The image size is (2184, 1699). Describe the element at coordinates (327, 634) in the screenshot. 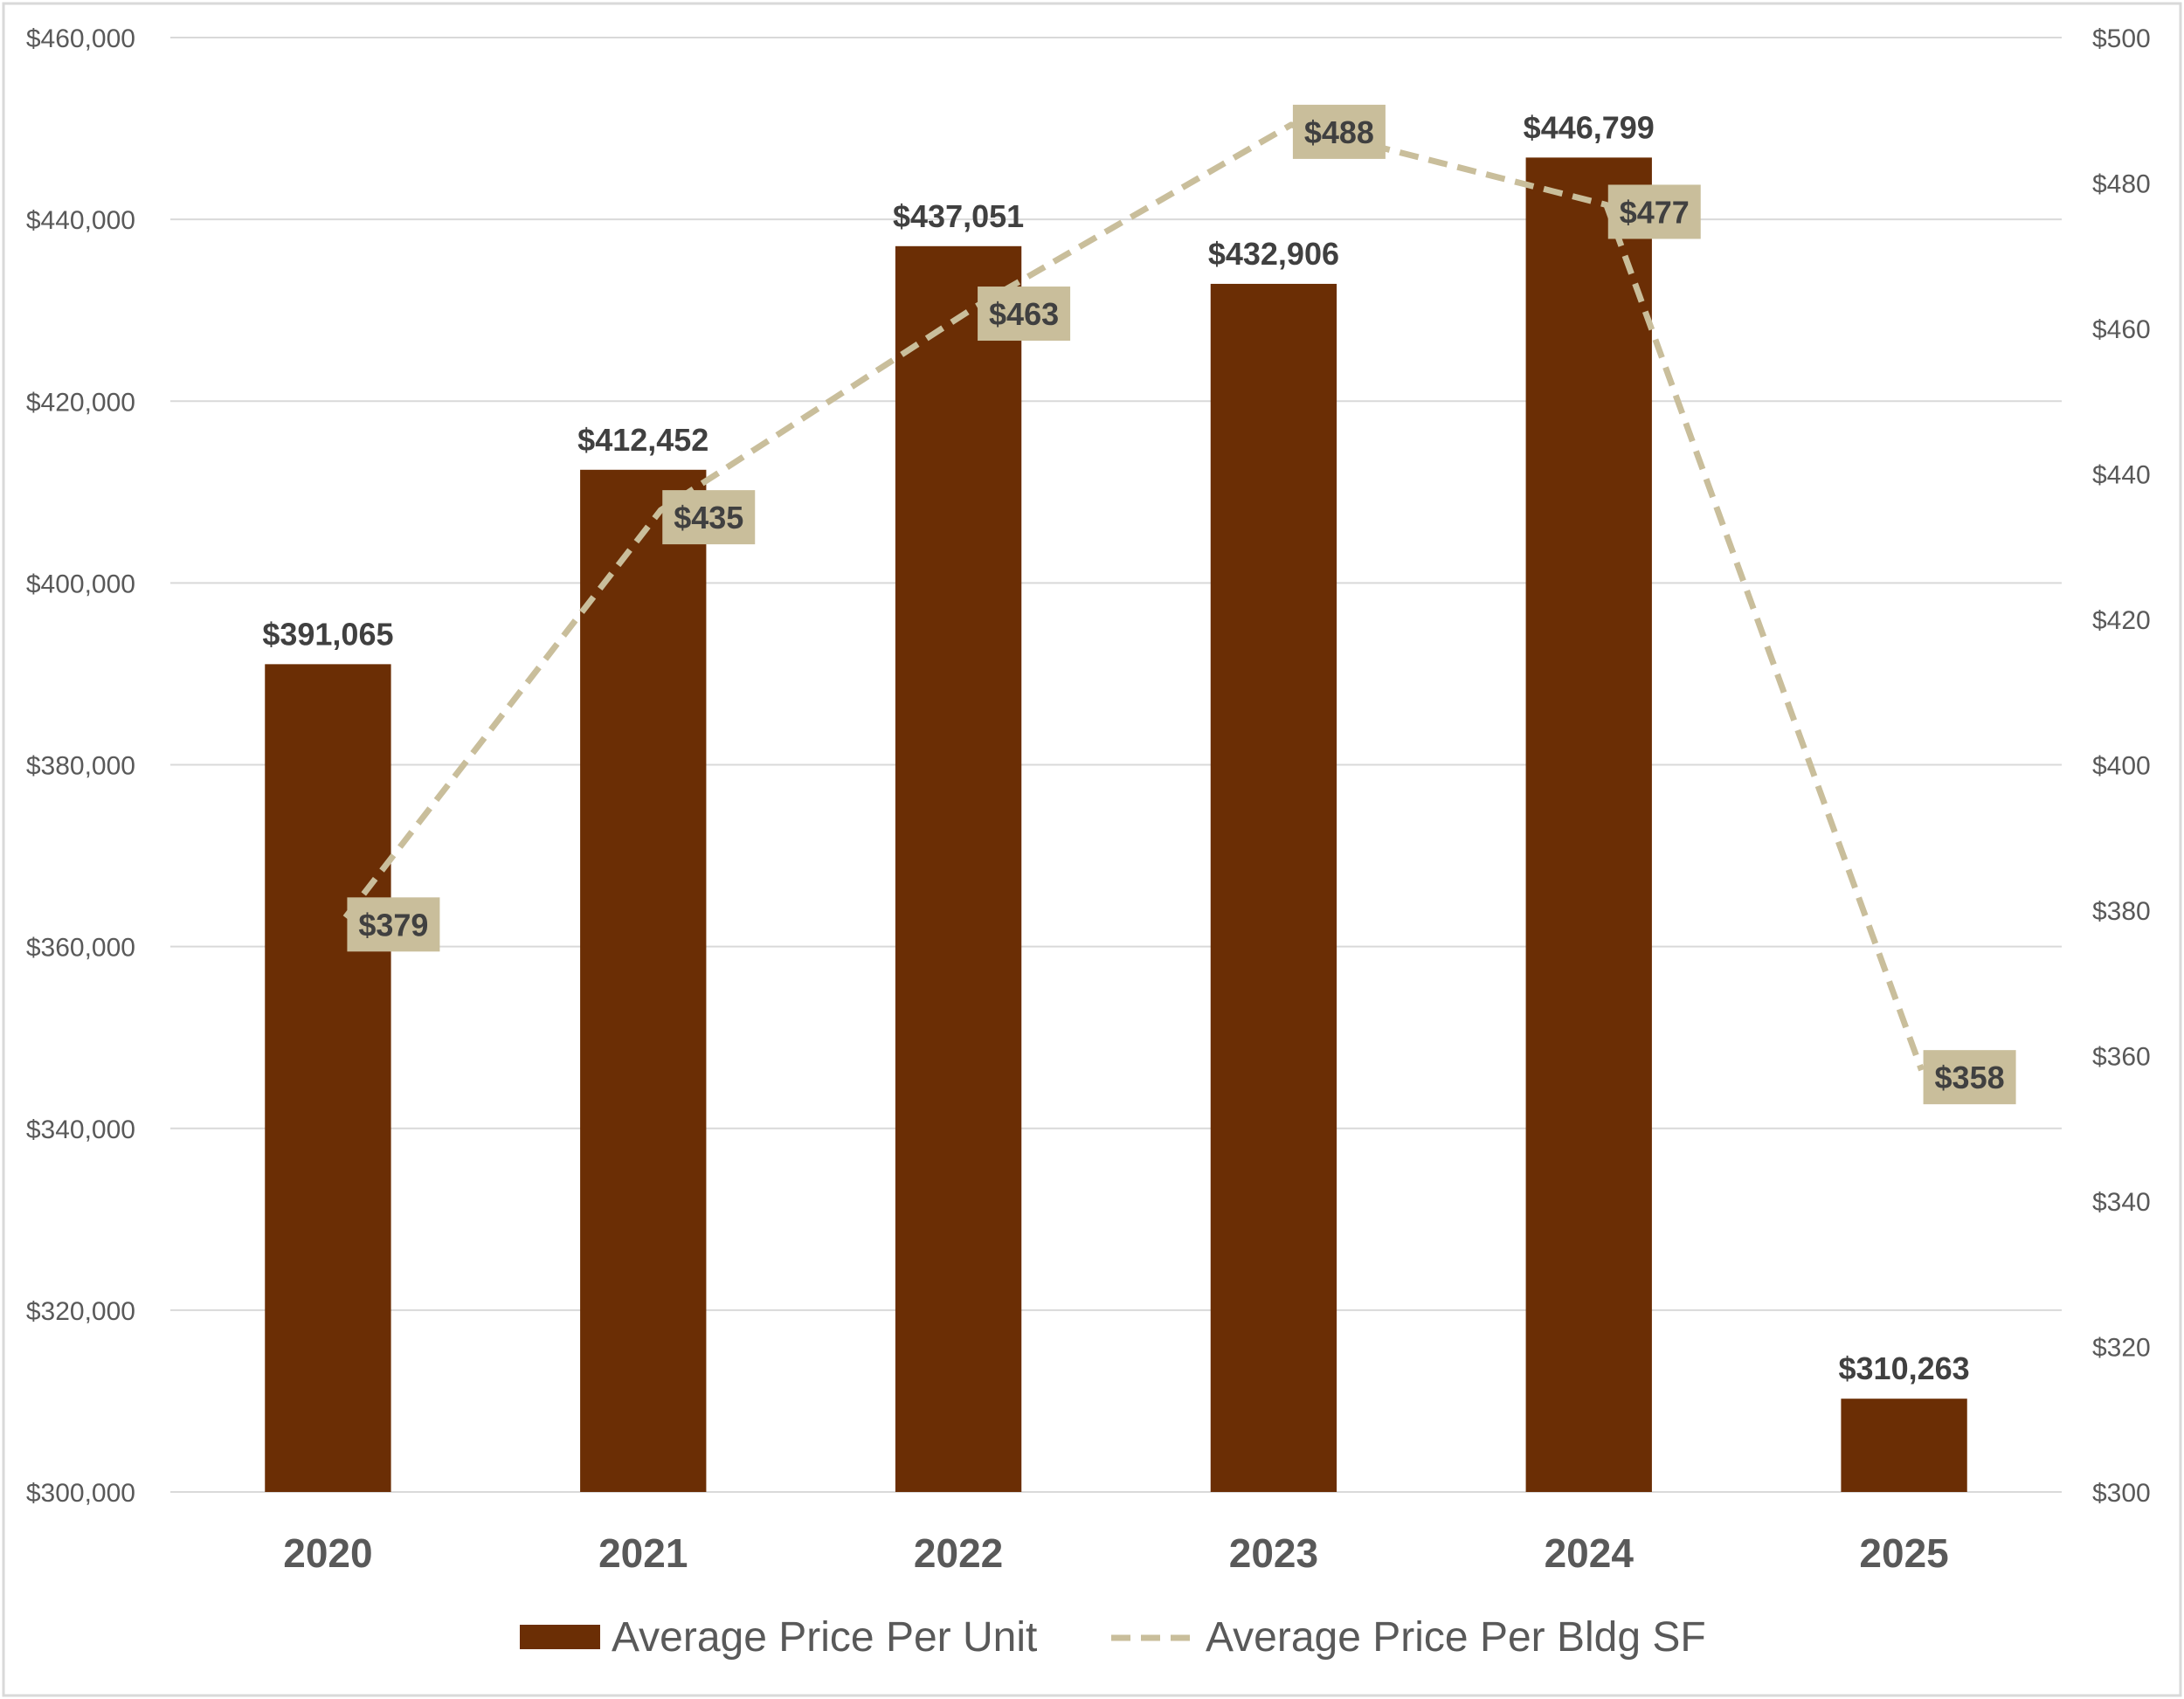

I see `bar-data-label: $391,065` at that location.